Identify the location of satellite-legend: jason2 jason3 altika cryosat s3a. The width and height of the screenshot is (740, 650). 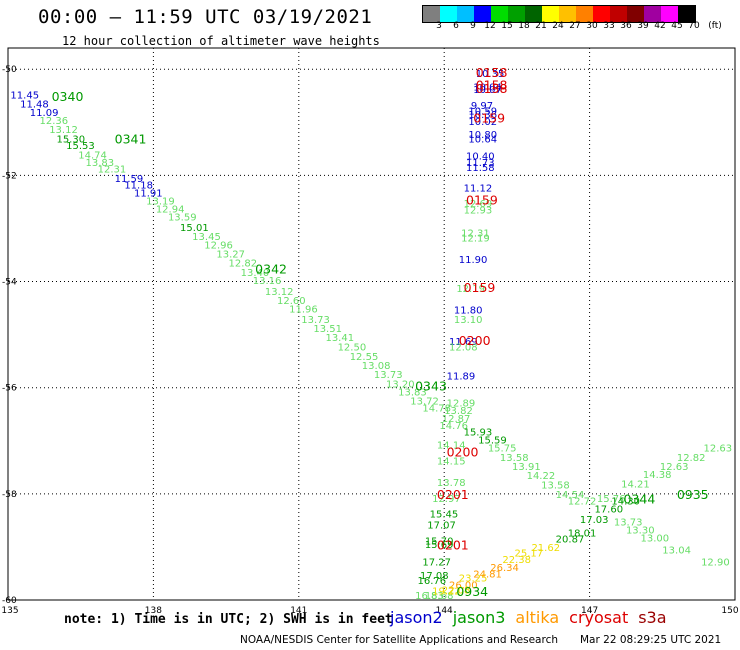
(528, 617).